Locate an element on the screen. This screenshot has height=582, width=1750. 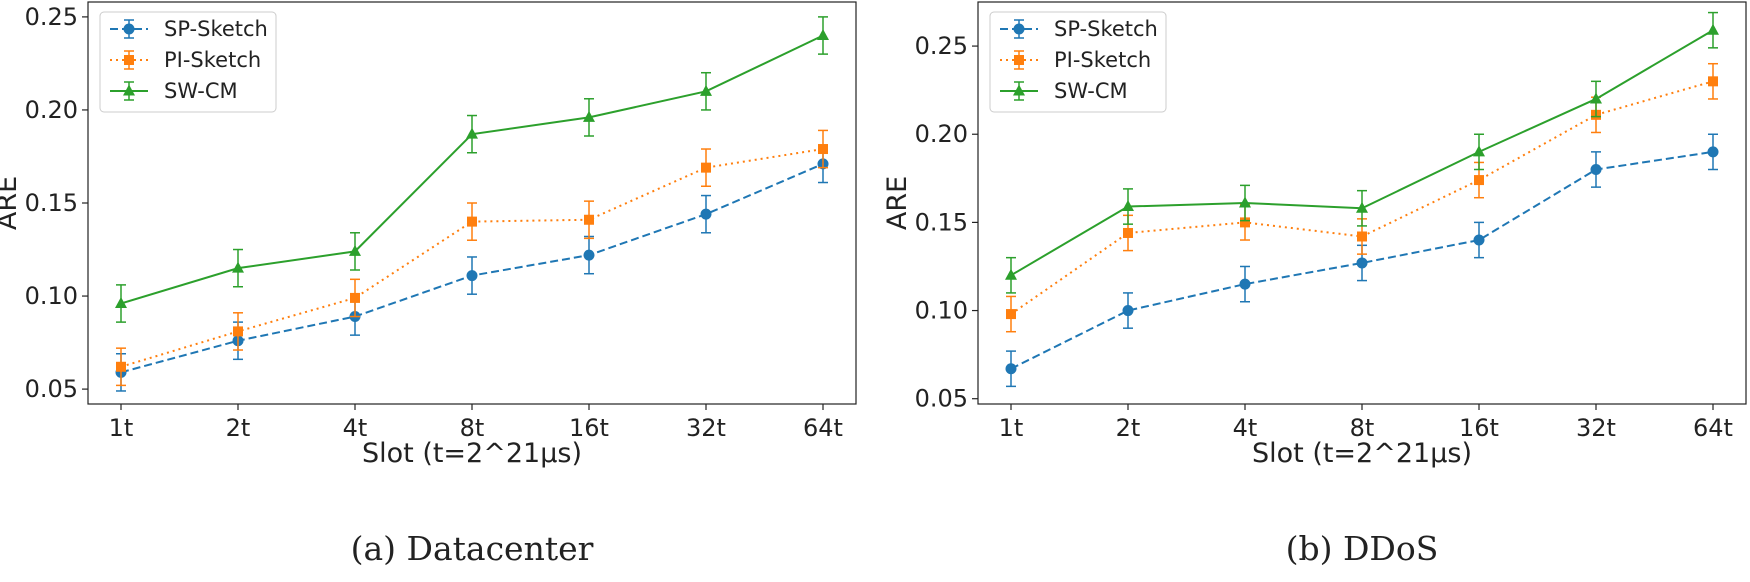
subfigure-caption: (a) Datacenter is located at coordinates (472, 548).